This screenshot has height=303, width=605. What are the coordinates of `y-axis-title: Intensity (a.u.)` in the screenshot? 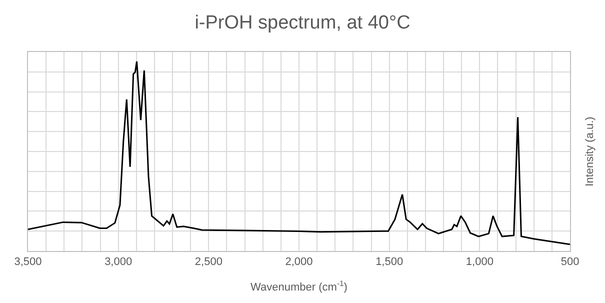 It's located at (590, 151).